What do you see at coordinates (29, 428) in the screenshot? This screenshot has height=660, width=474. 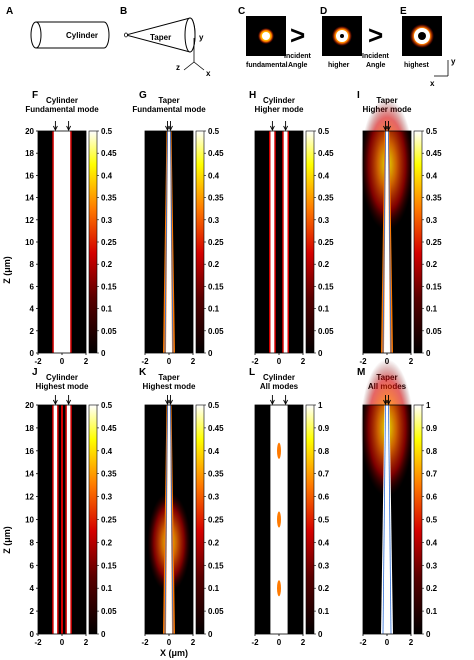 I see `y-tick-label: 18` at bounding box center [29, 428].